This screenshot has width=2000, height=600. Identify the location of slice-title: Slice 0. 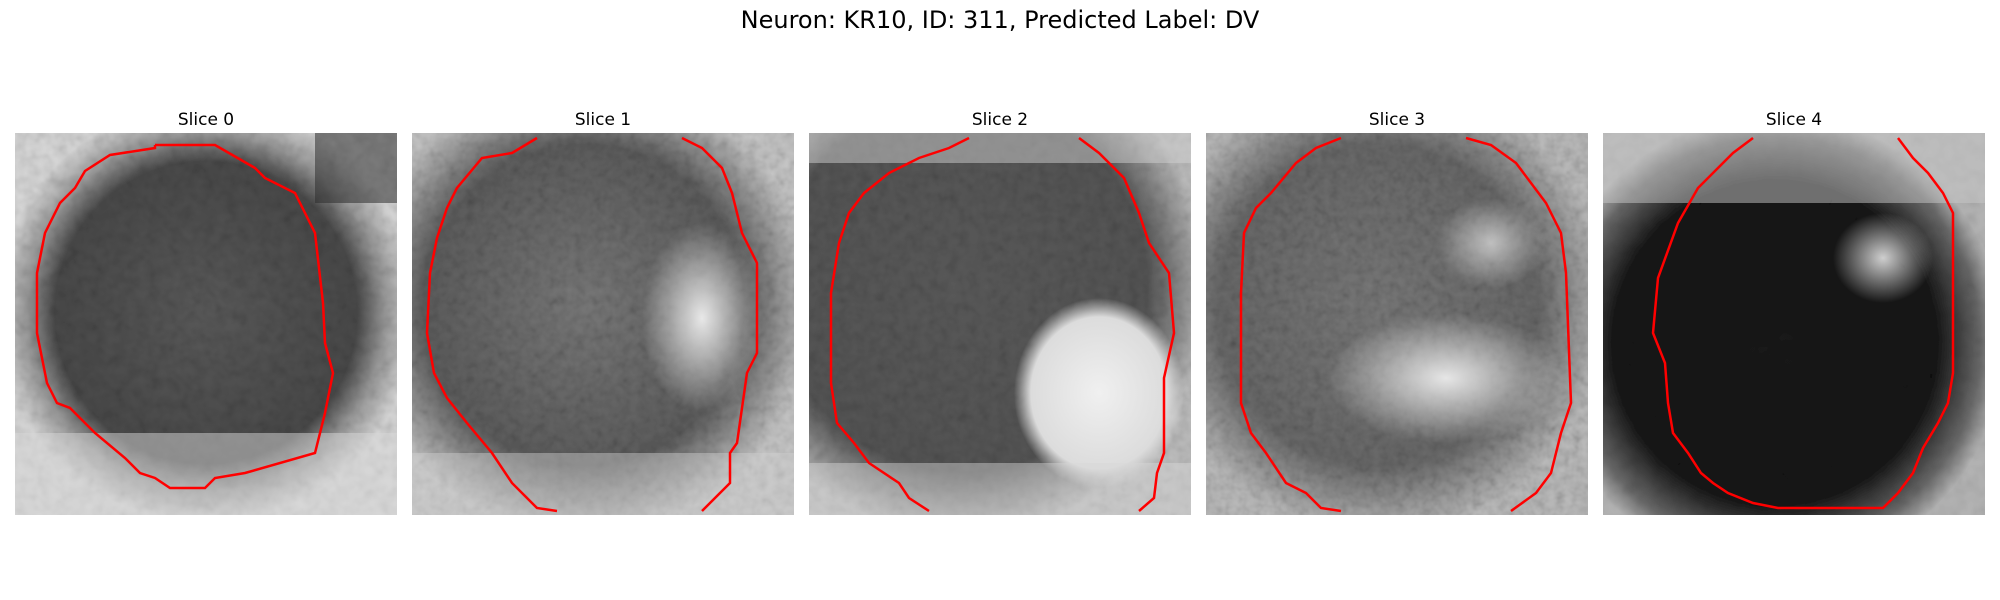
(206, 120).